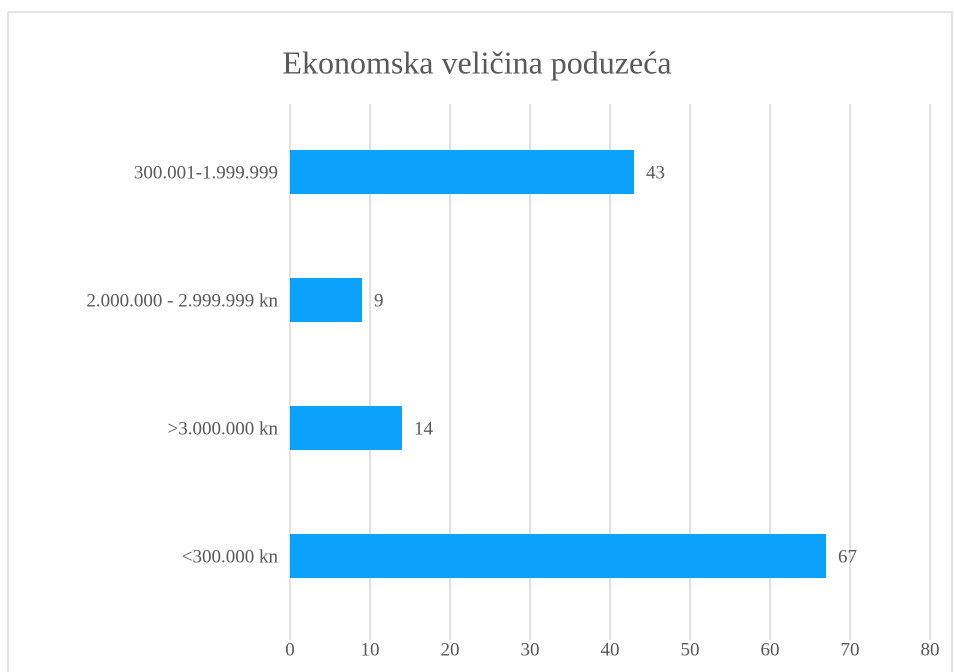  What do you see at coordinates (450, 649) in the screenshot?
I see `x-tick-label: 20` at bounding box center [450, 649].